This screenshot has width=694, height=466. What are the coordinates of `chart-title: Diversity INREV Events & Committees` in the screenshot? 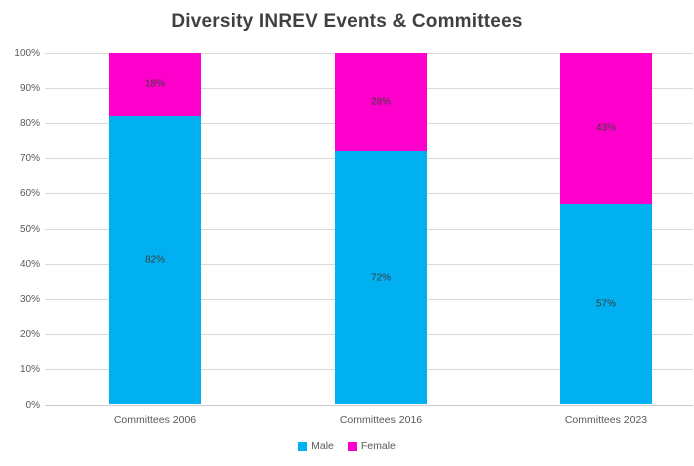 It's located at (347, 21).